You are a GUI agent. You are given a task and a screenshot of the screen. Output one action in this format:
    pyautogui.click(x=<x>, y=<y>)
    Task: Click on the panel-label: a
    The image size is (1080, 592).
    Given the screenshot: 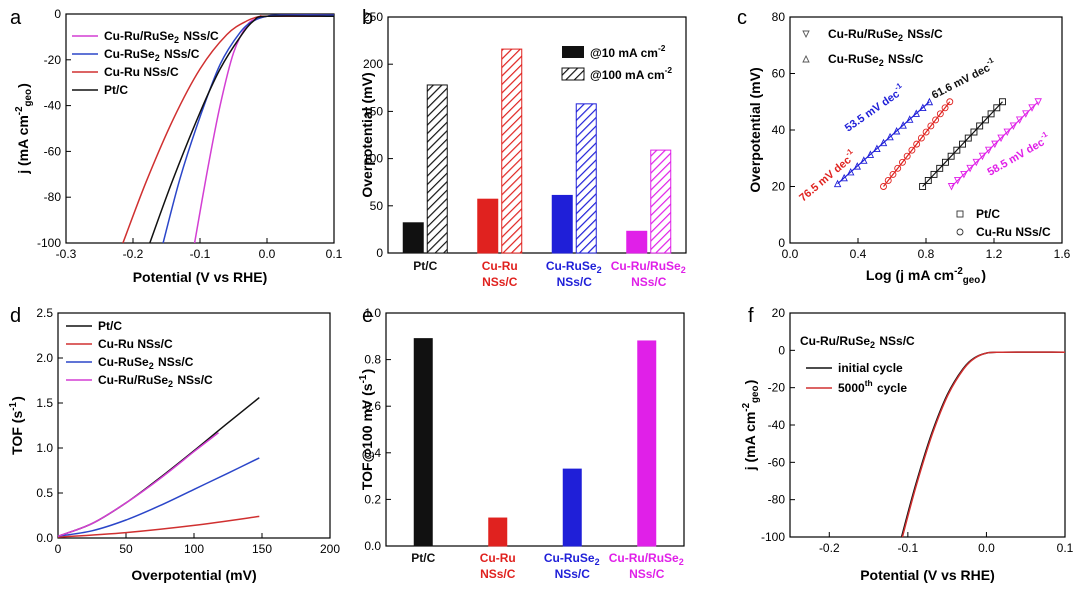 What is the action you would take?
    pyautogui.click(x=16, y=18)
    